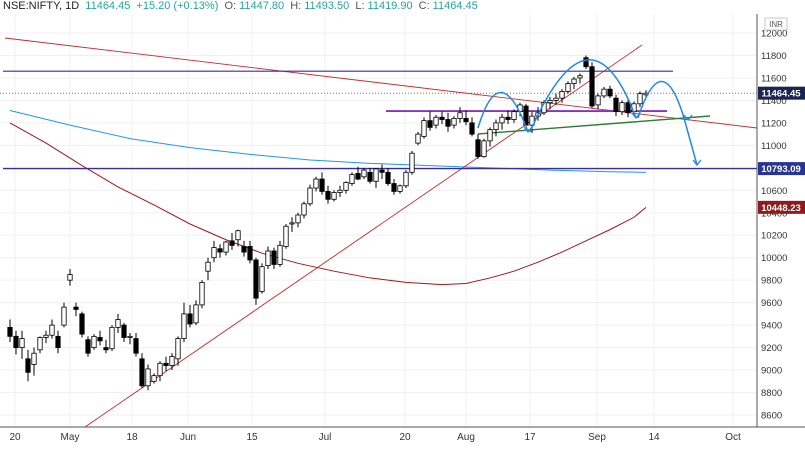  I want to click on y-tick-label: 10400, so click(774, 213).